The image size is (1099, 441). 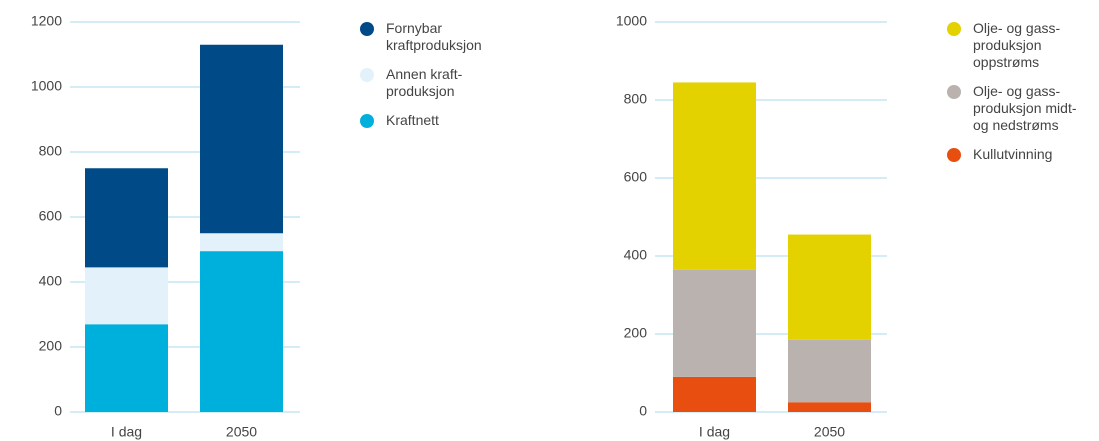 What do you see at coordinates (46, 21) in the screenshot?
I see `y-tick-label: 1200` at bounding box center [46, 21].